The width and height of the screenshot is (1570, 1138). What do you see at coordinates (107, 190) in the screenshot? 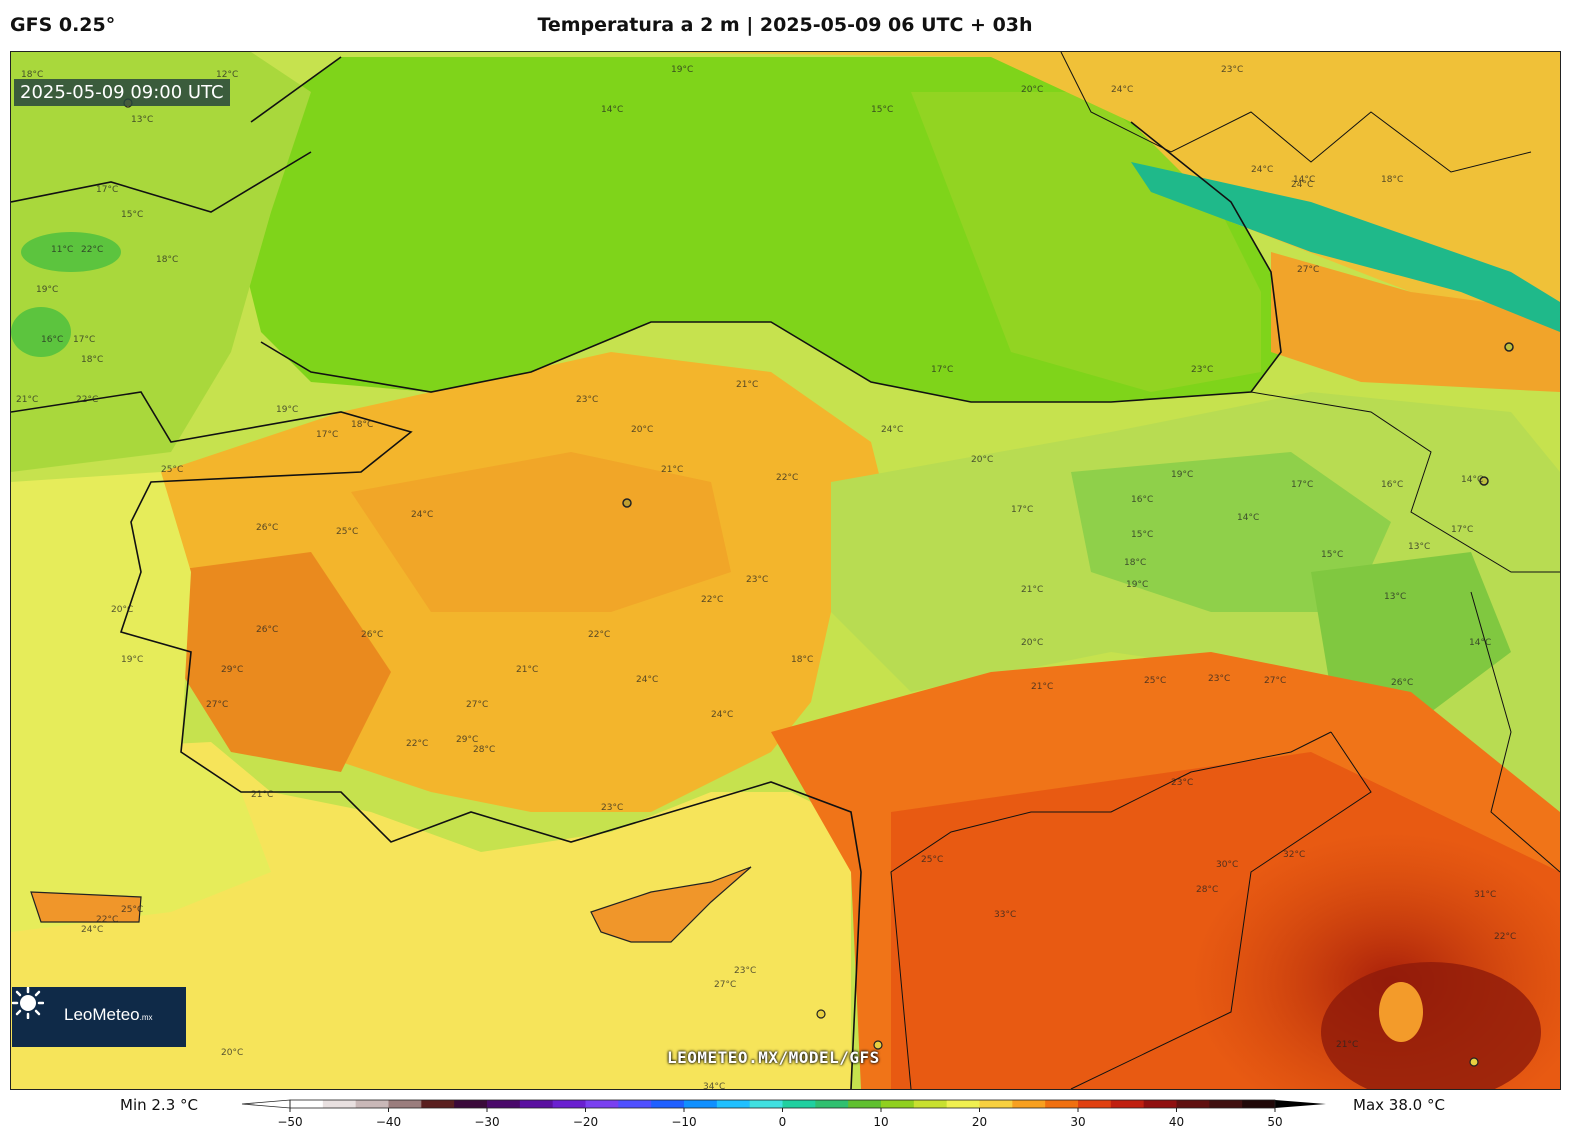
I see `temperature-label: 17°C` at bounding box center [107, 190].